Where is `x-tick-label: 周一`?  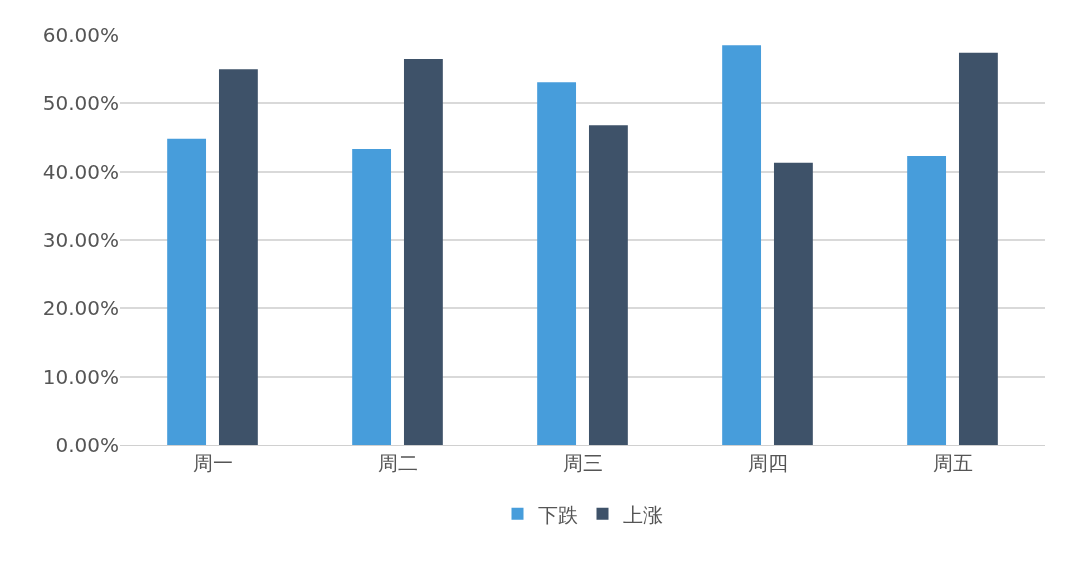
x-tick-label: 周一 is located at coordinates (212, 463).